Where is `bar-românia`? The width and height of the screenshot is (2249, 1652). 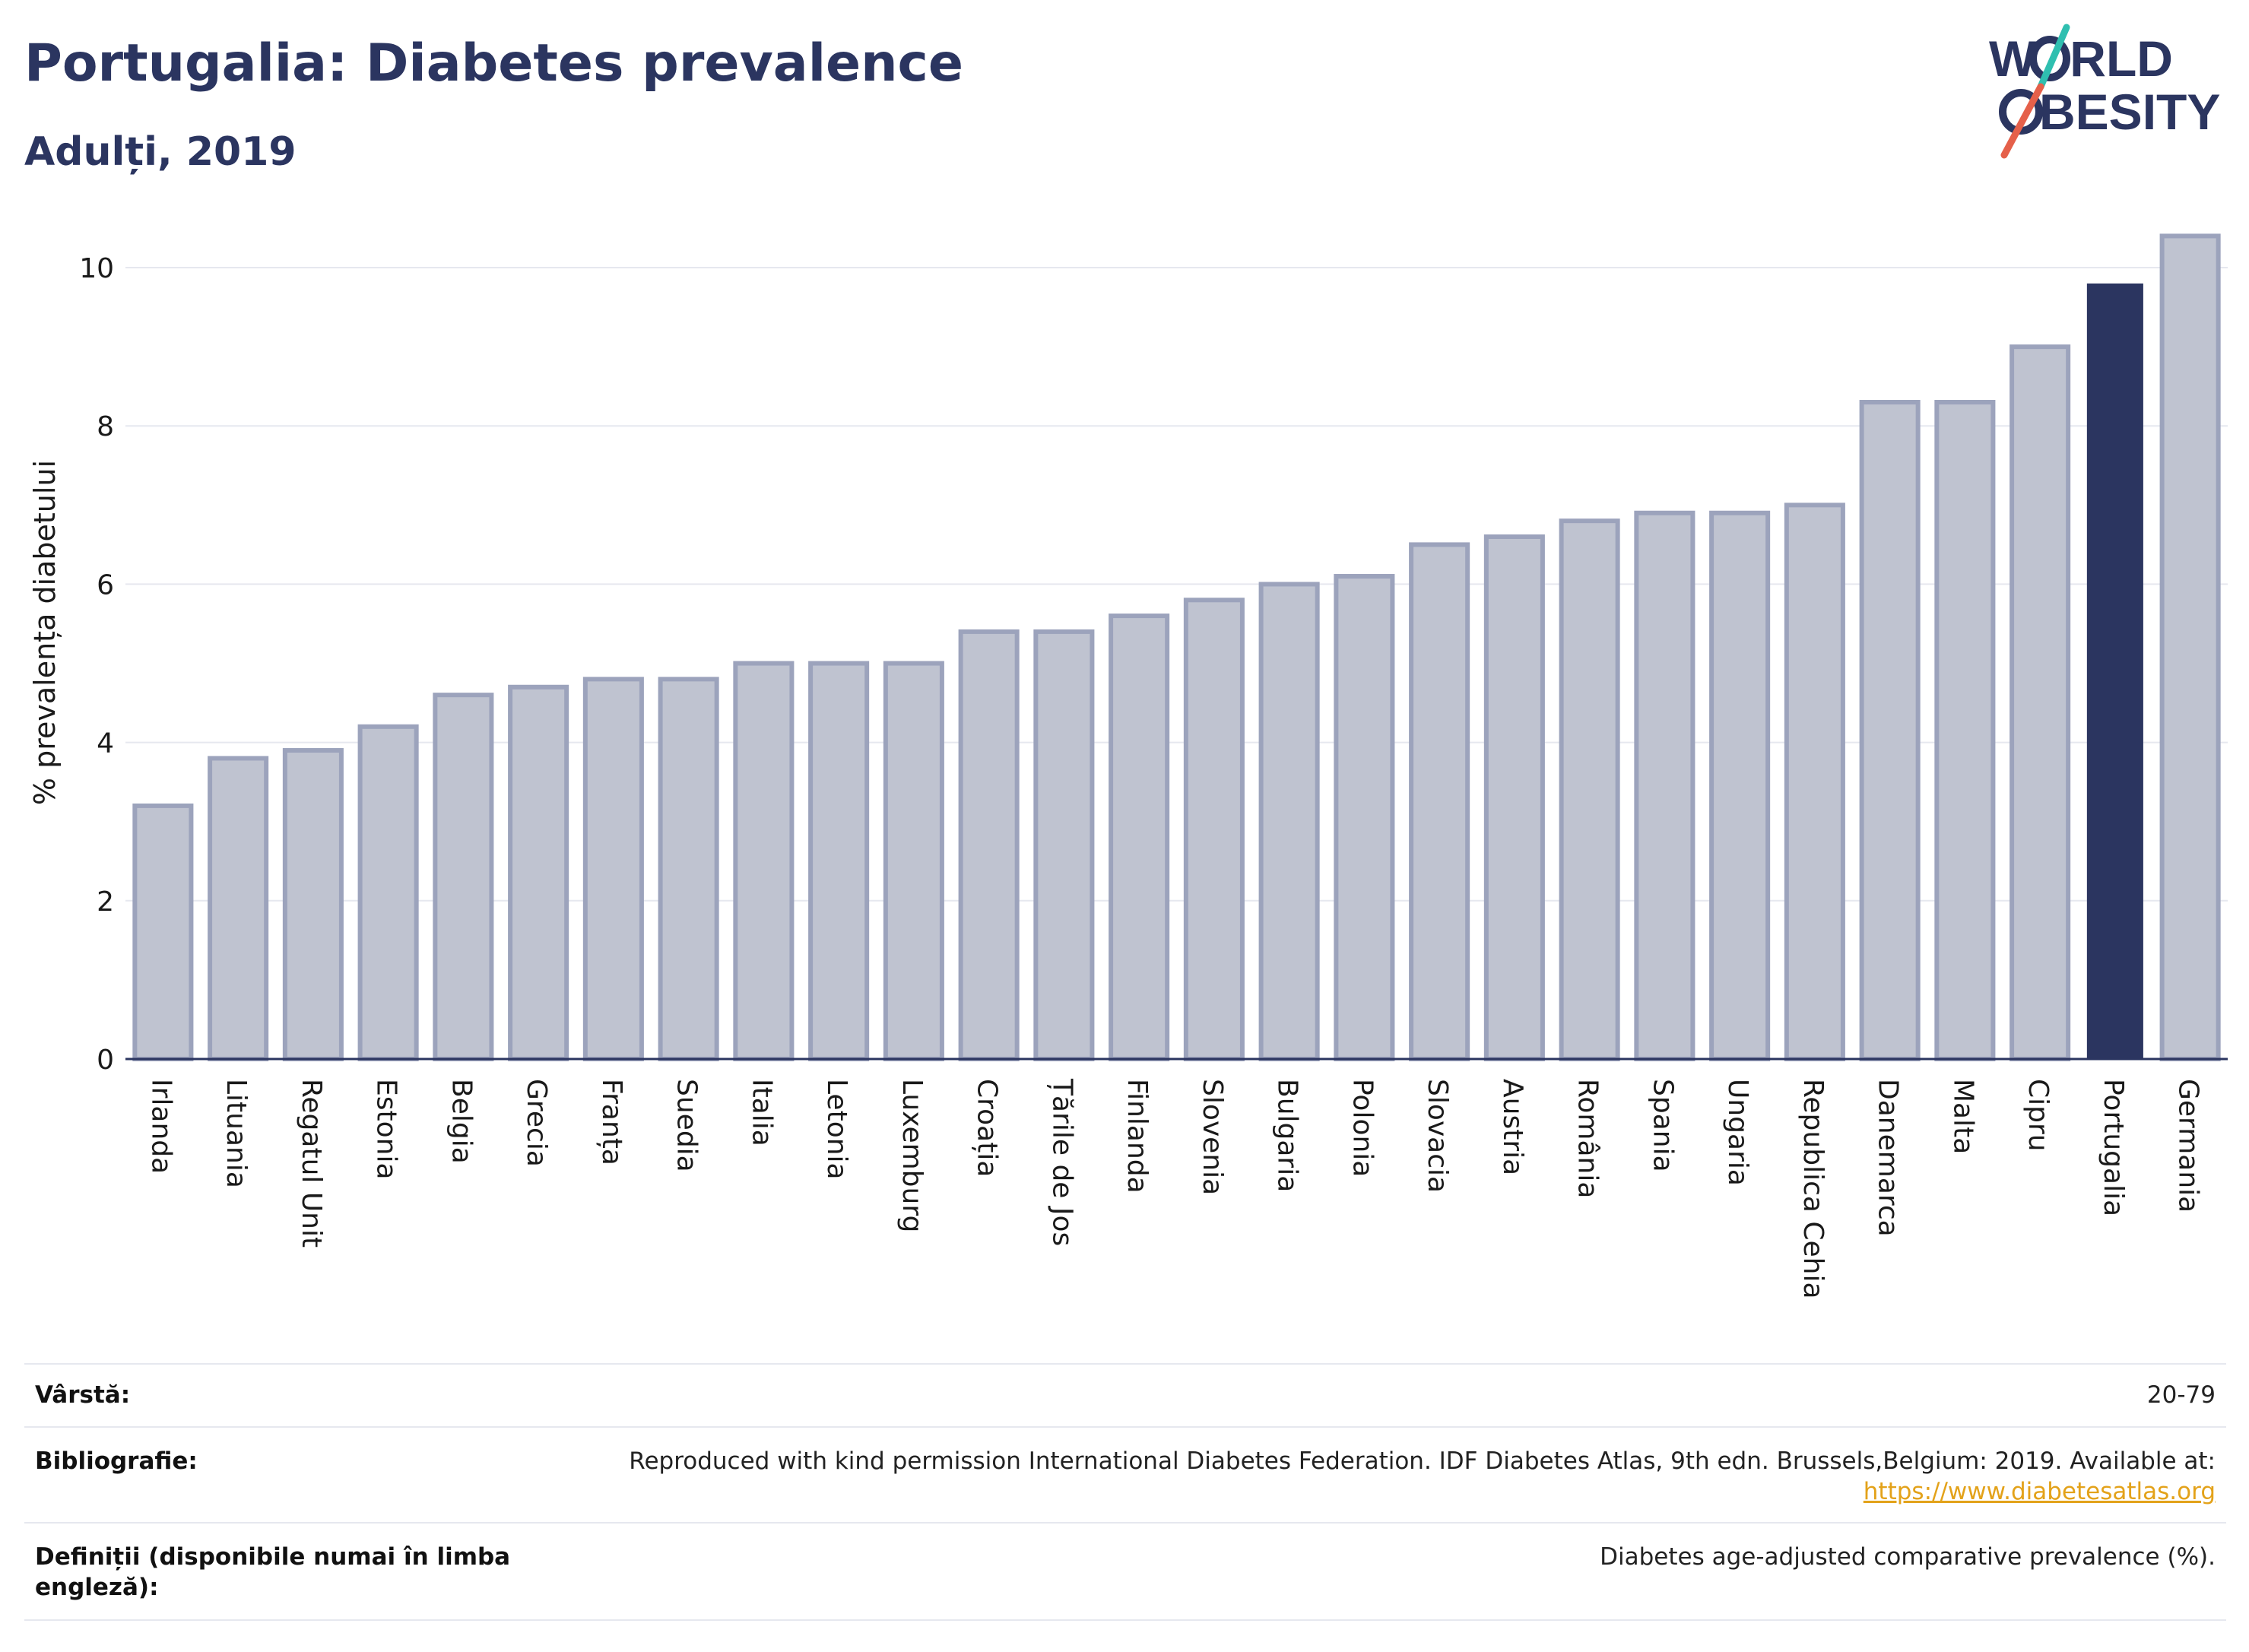 bar-românia is located at coordinates (1589, 790).